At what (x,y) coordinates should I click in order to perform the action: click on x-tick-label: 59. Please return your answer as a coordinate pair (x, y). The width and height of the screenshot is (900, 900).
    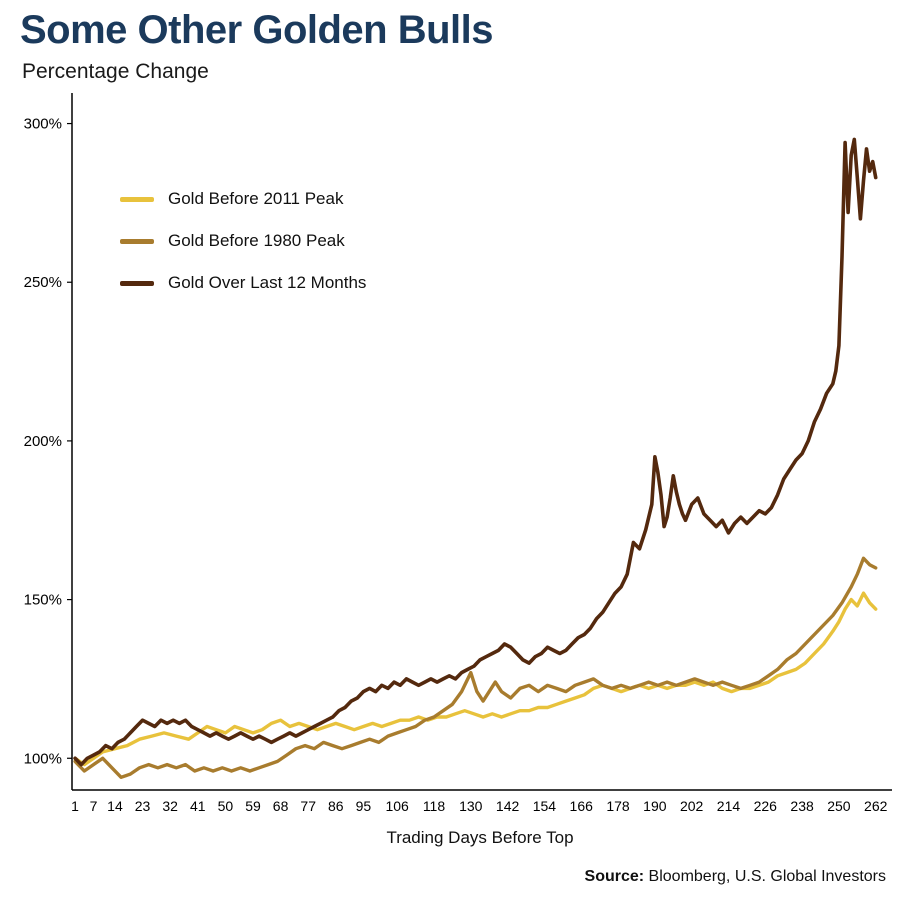
    Looking at the image, I should click on (253, 806).